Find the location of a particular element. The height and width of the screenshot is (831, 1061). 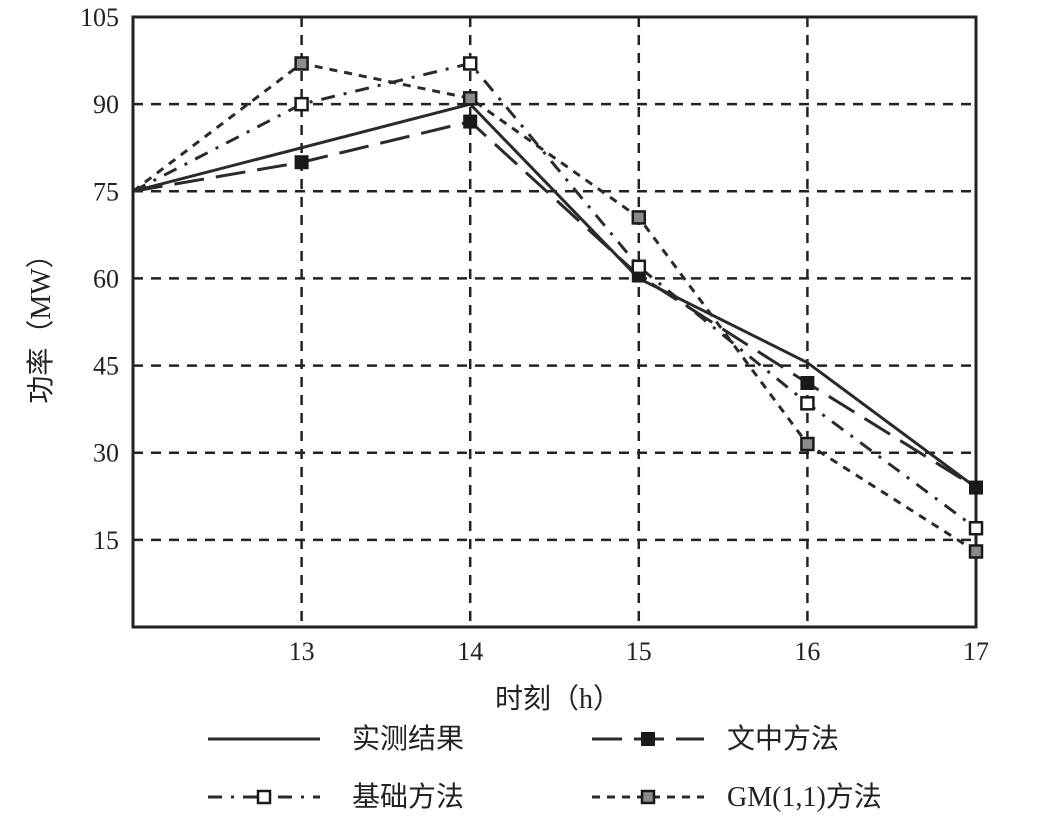

y-tick-label: 15 is located at coordinates (106, 540).